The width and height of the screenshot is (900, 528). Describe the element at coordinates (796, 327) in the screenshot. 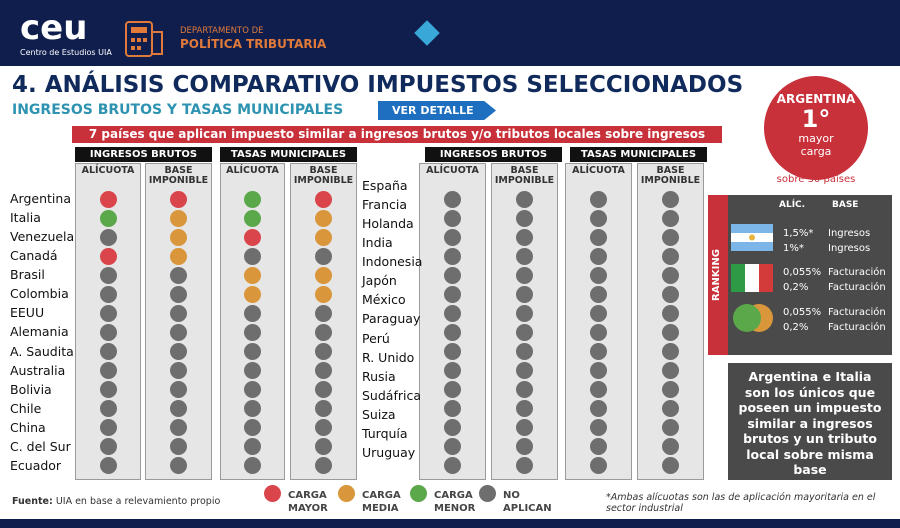

I see `ranking-rate: 0,2%` at that location.